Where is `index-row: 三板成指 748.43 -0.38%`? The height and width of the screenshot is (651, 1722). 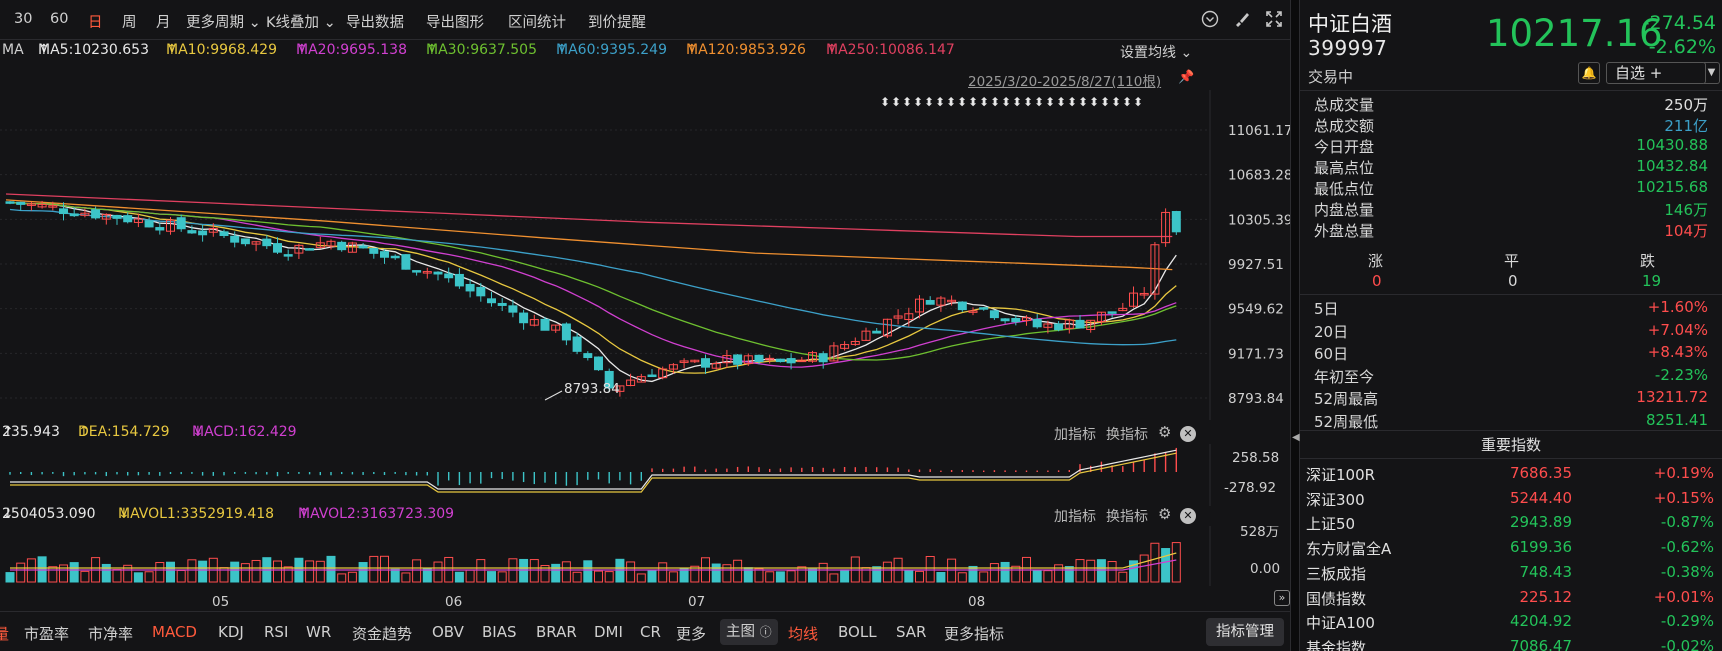 index-row: 三板成指 748.43 -0.38% is located at coordinates (1511, 573).